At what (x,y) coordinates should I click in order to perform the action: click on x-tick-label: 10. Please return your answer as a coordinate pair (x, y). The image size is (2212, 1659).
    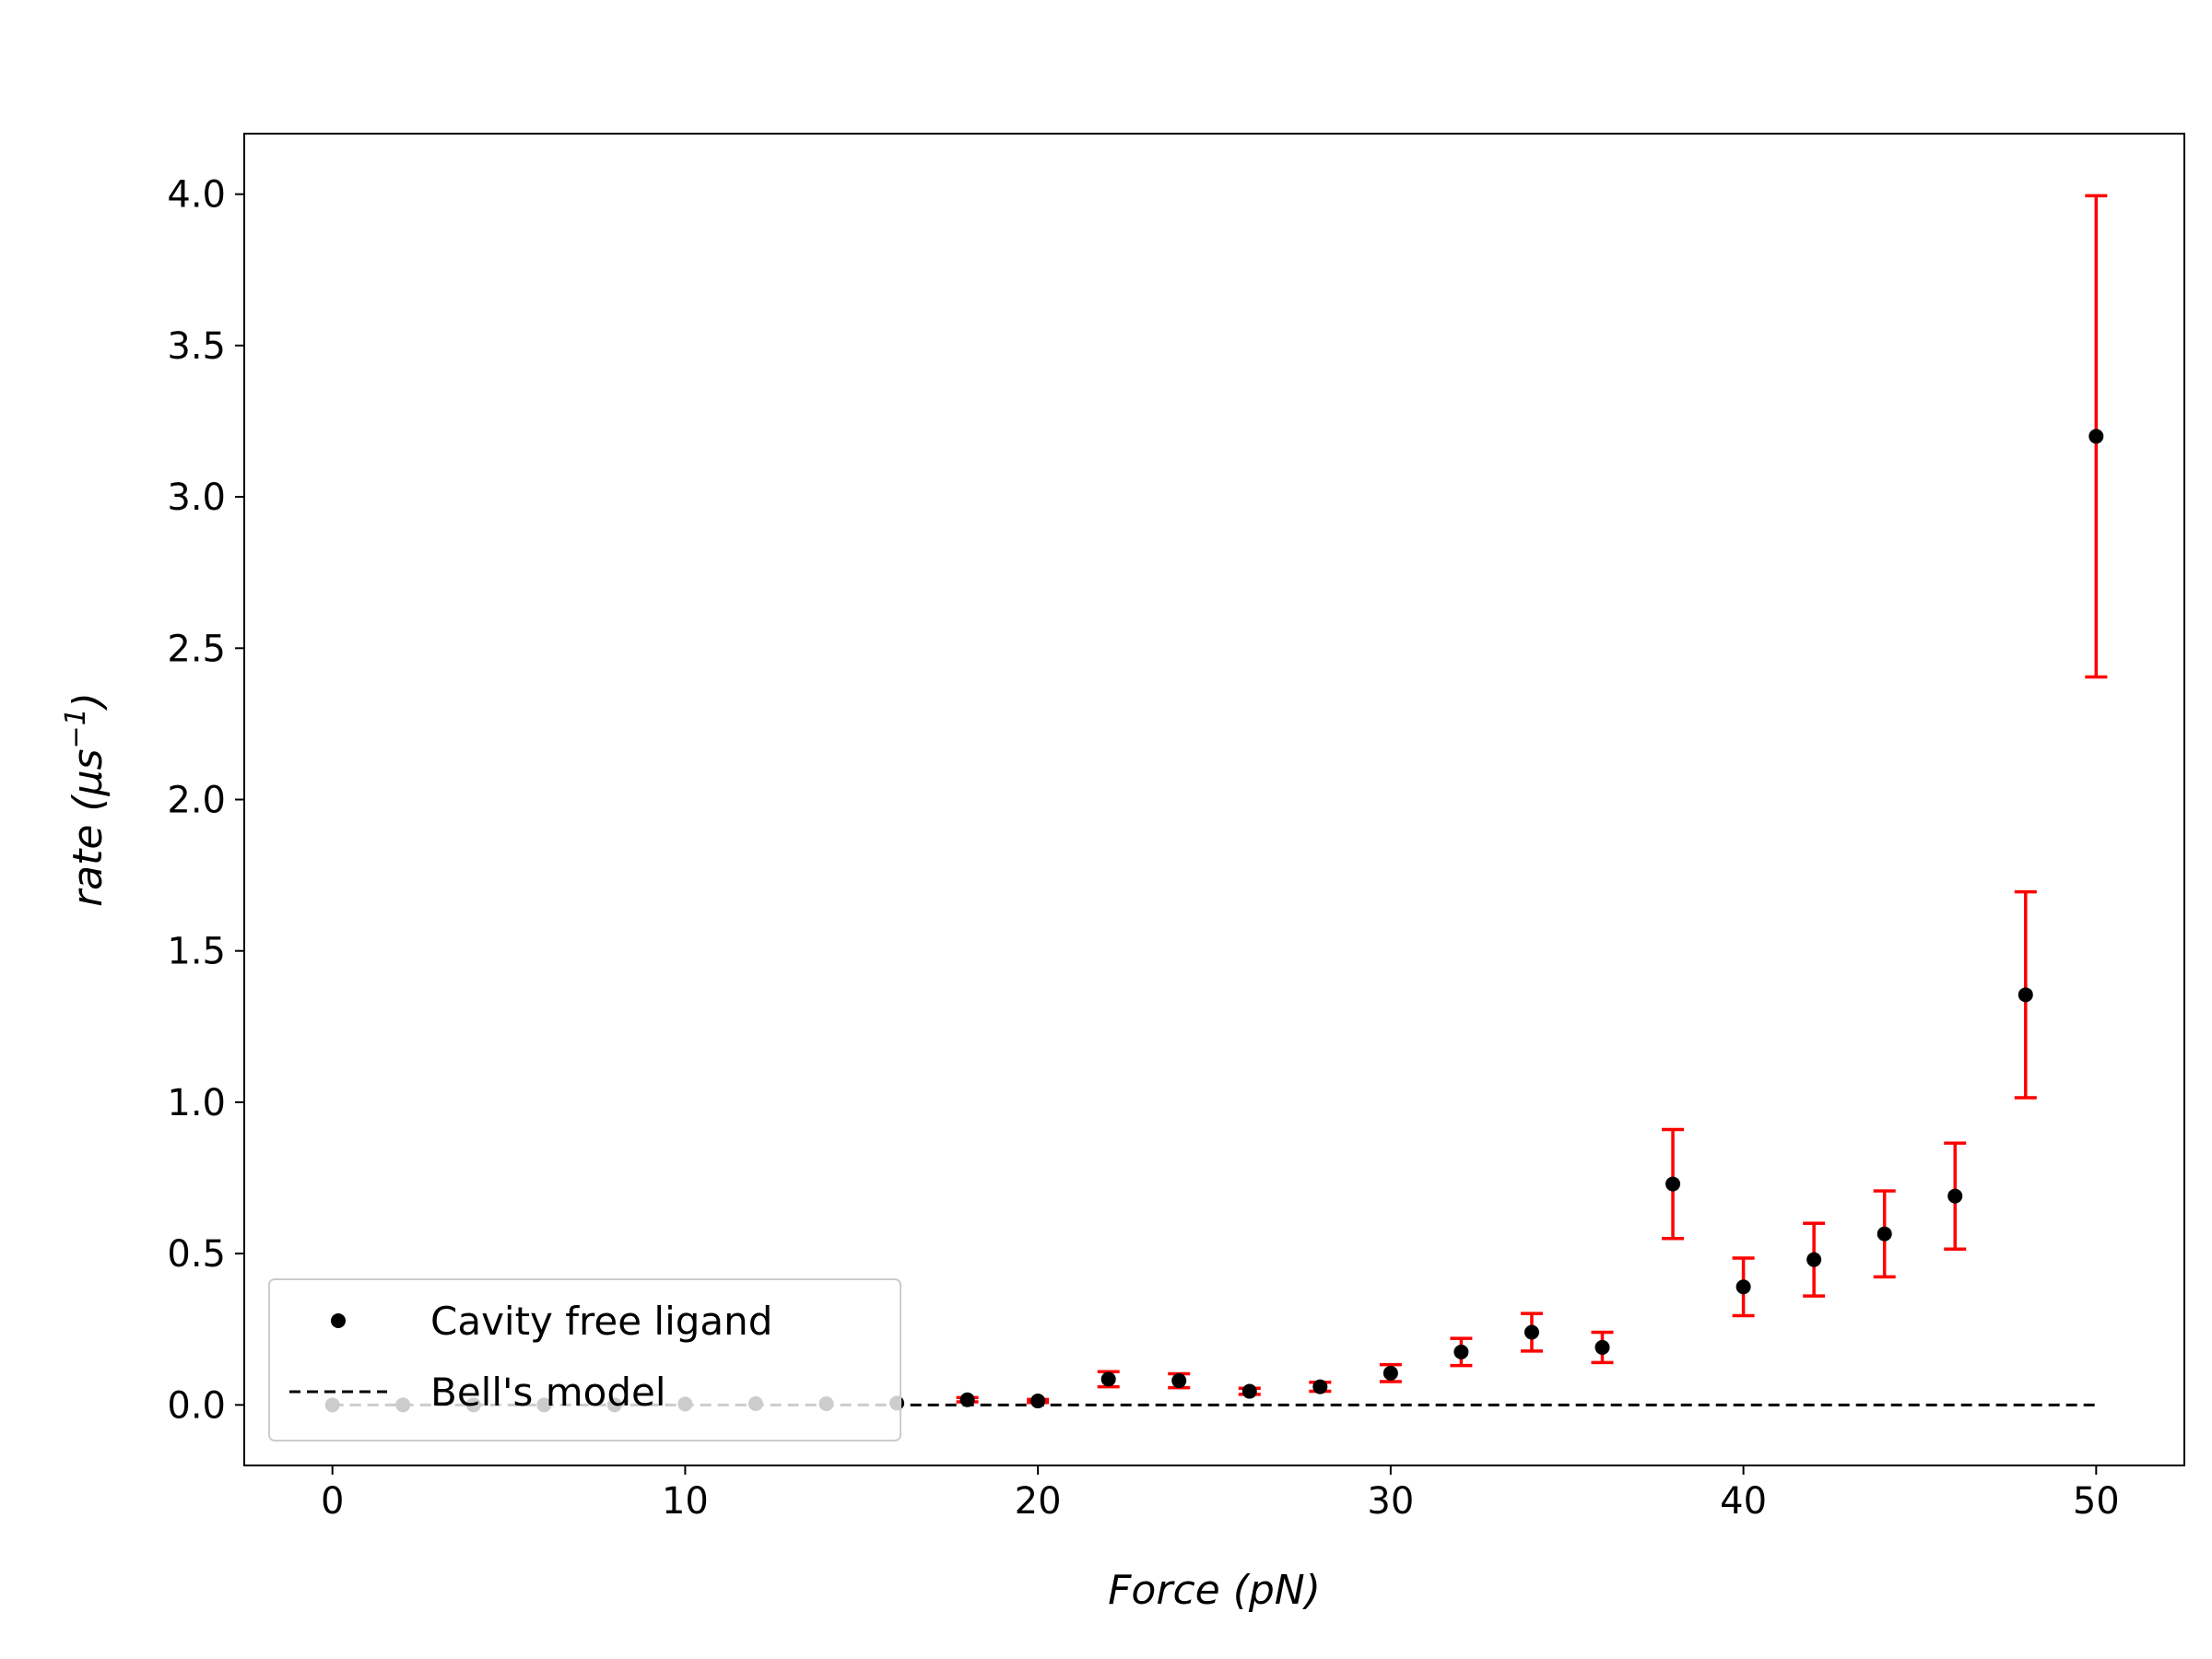
    Looking at the image, I should click on (685, 1501).